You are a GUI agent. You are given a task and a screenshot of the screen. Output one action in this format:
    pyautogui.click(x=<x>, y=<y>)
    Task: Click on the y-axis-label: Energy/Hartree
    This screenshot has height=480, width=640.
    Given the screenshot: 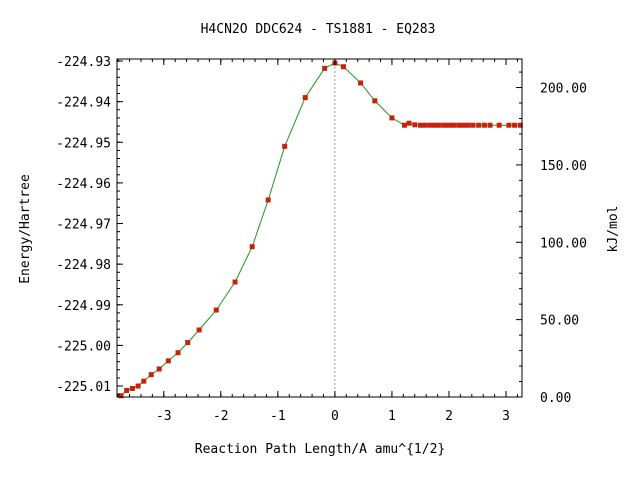 What is the action you would take?
    pyautogui.click(x=25, y=229)
    